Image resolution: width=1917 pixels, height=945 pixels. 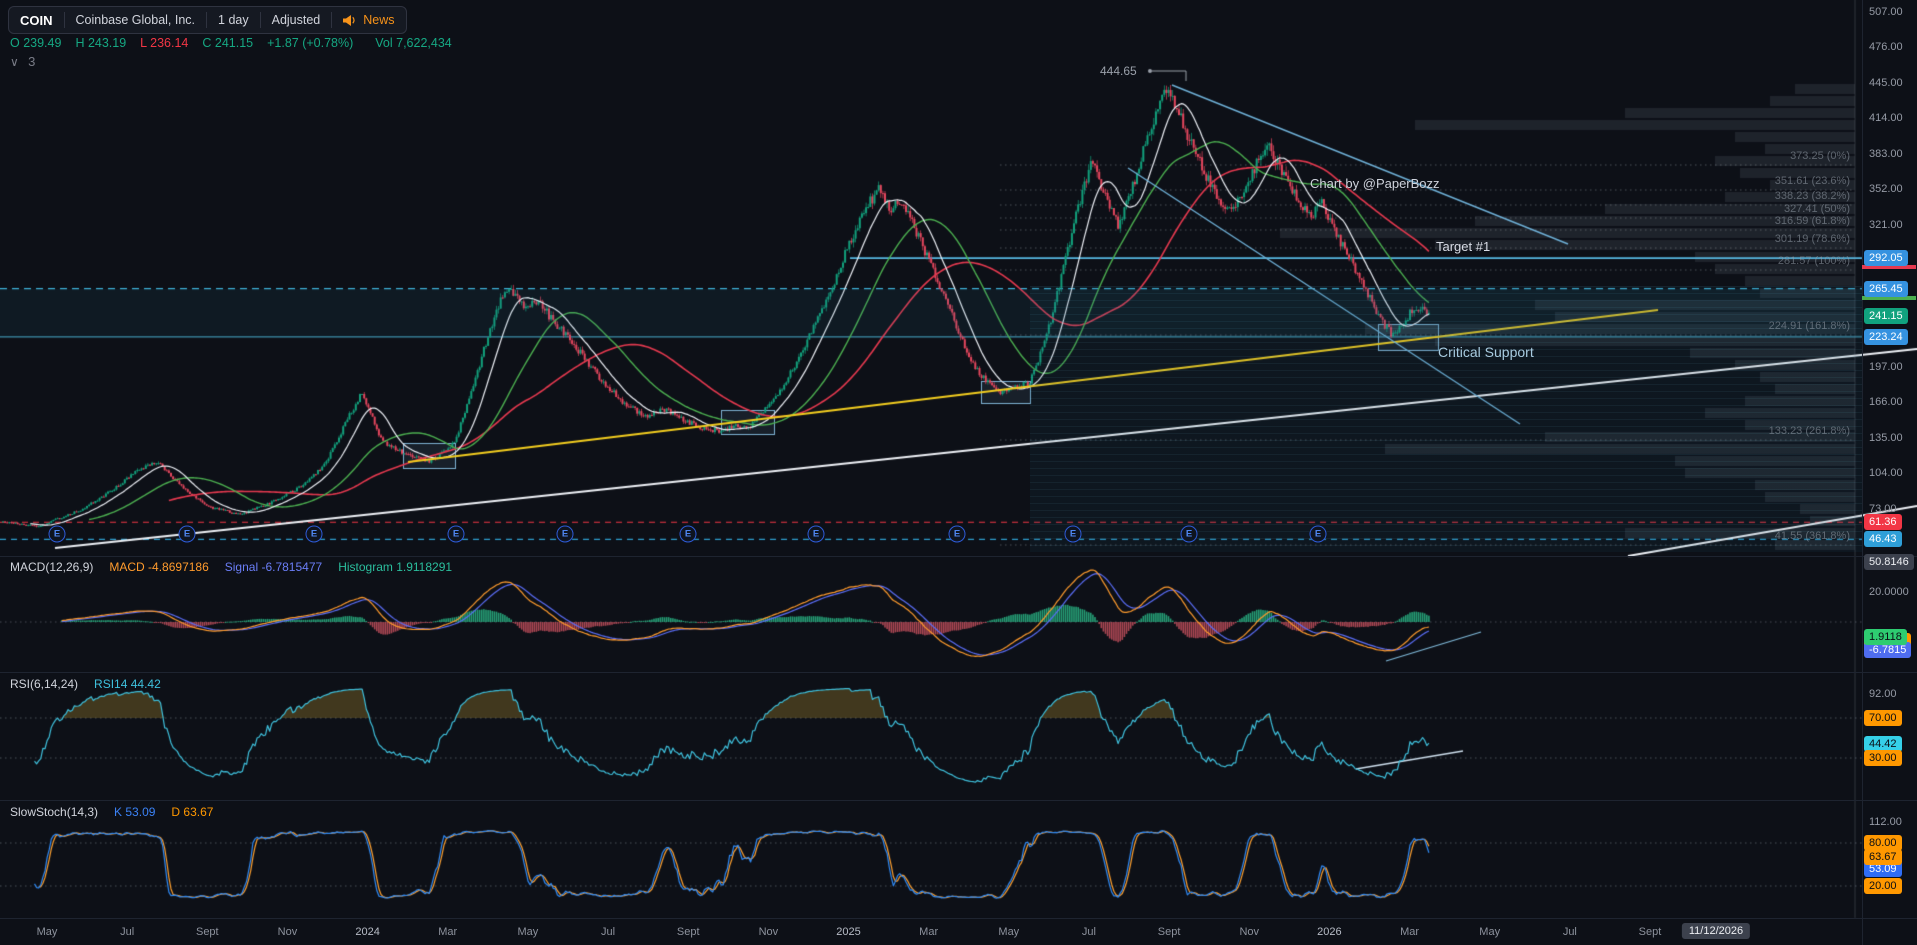 What do you see at coordinates (1883, 522) in the screenshot?
I see `price-badge: 61.36` at bounding box center [1883, 522].